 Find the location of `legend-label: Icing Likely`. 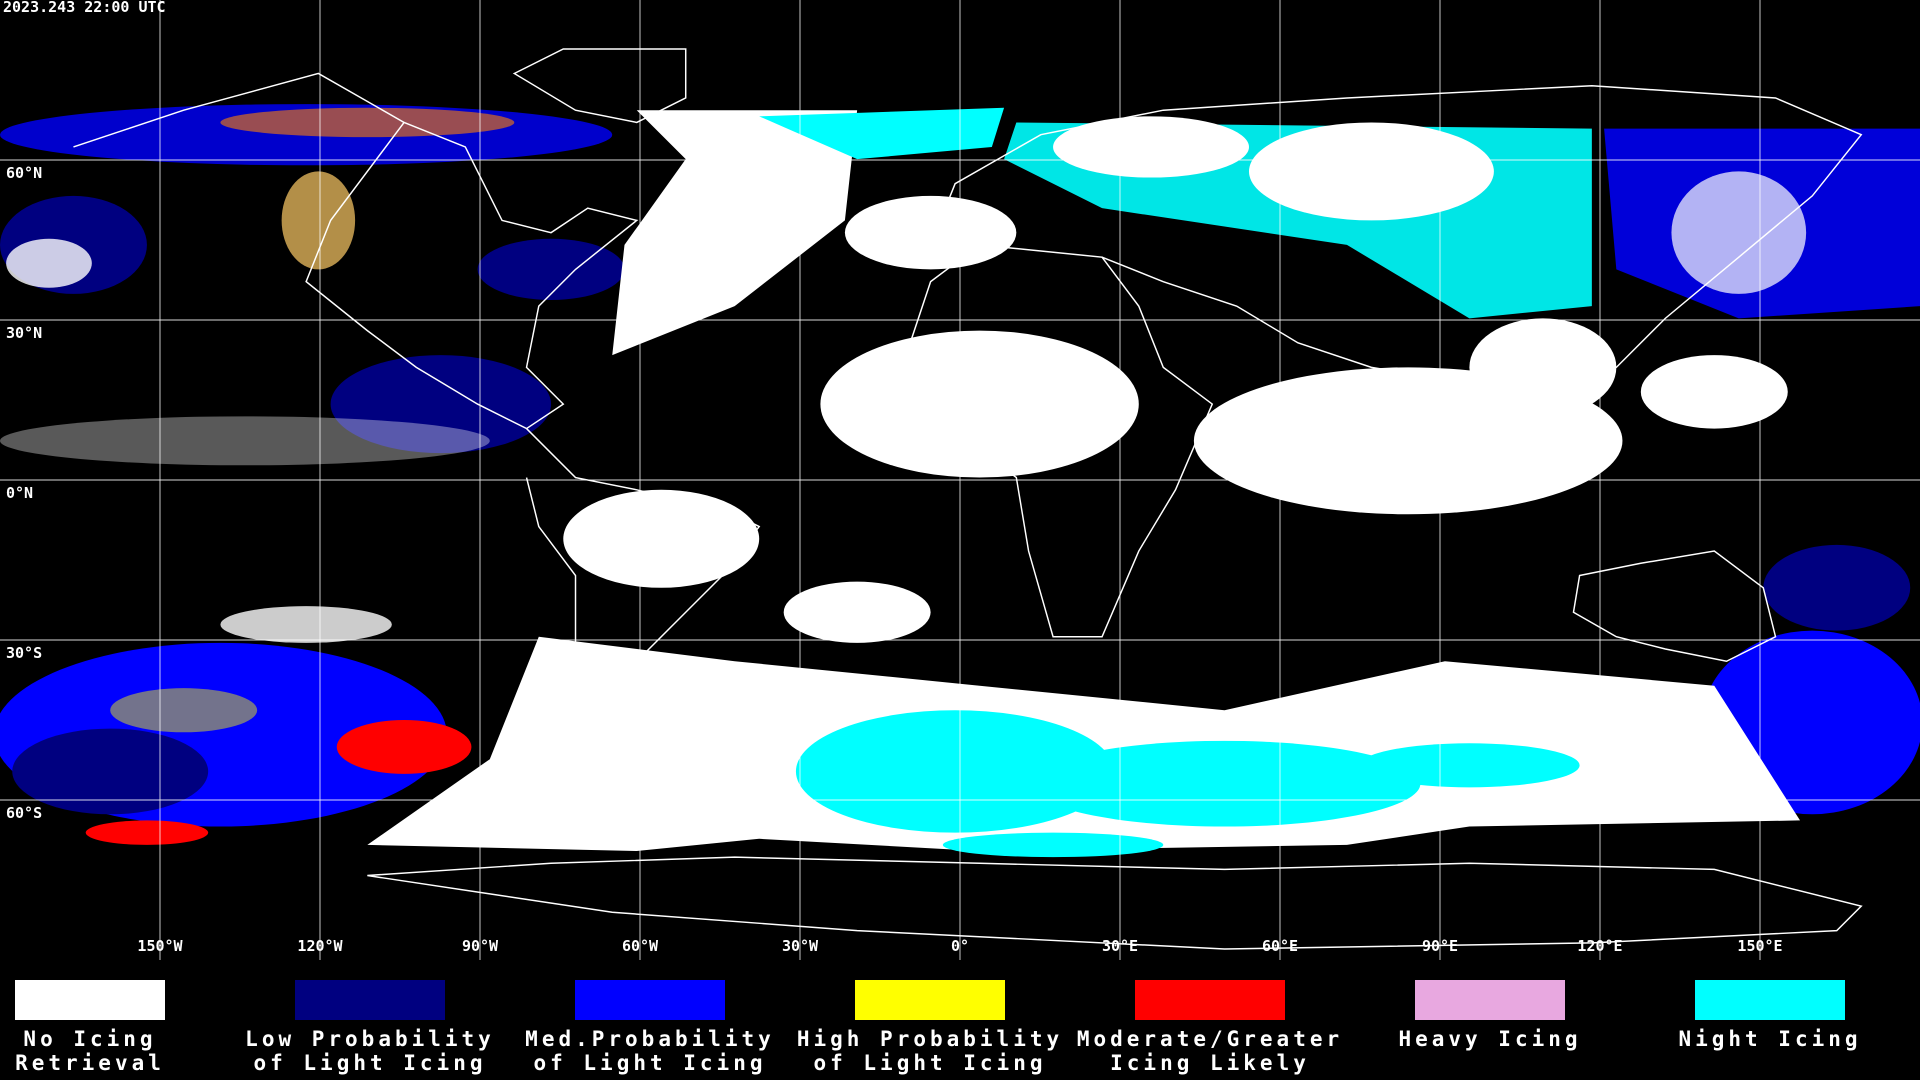

legend-label: Icing Likely is located at coordinates (1210, 1063).